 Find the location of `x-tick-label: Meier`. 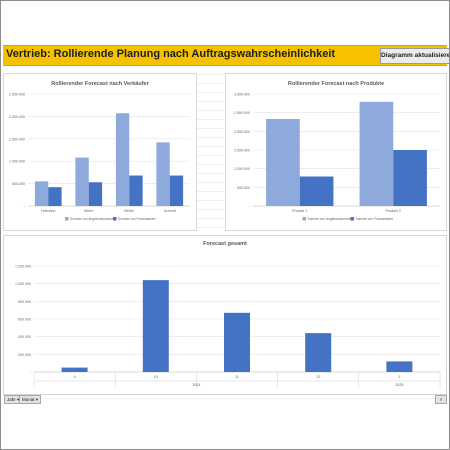

x-tick-label: Meier is located at coordinates (89, 211).